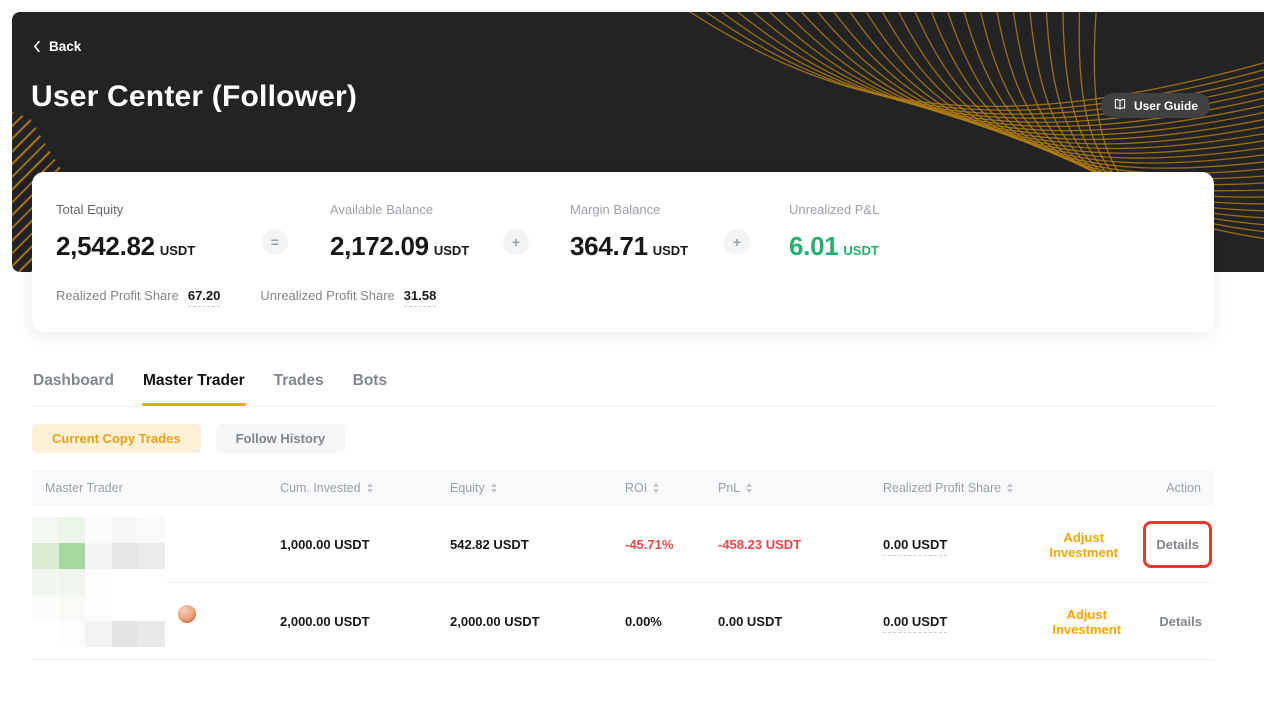  I want to click on col-pnl: PnL, so click(800, 488).